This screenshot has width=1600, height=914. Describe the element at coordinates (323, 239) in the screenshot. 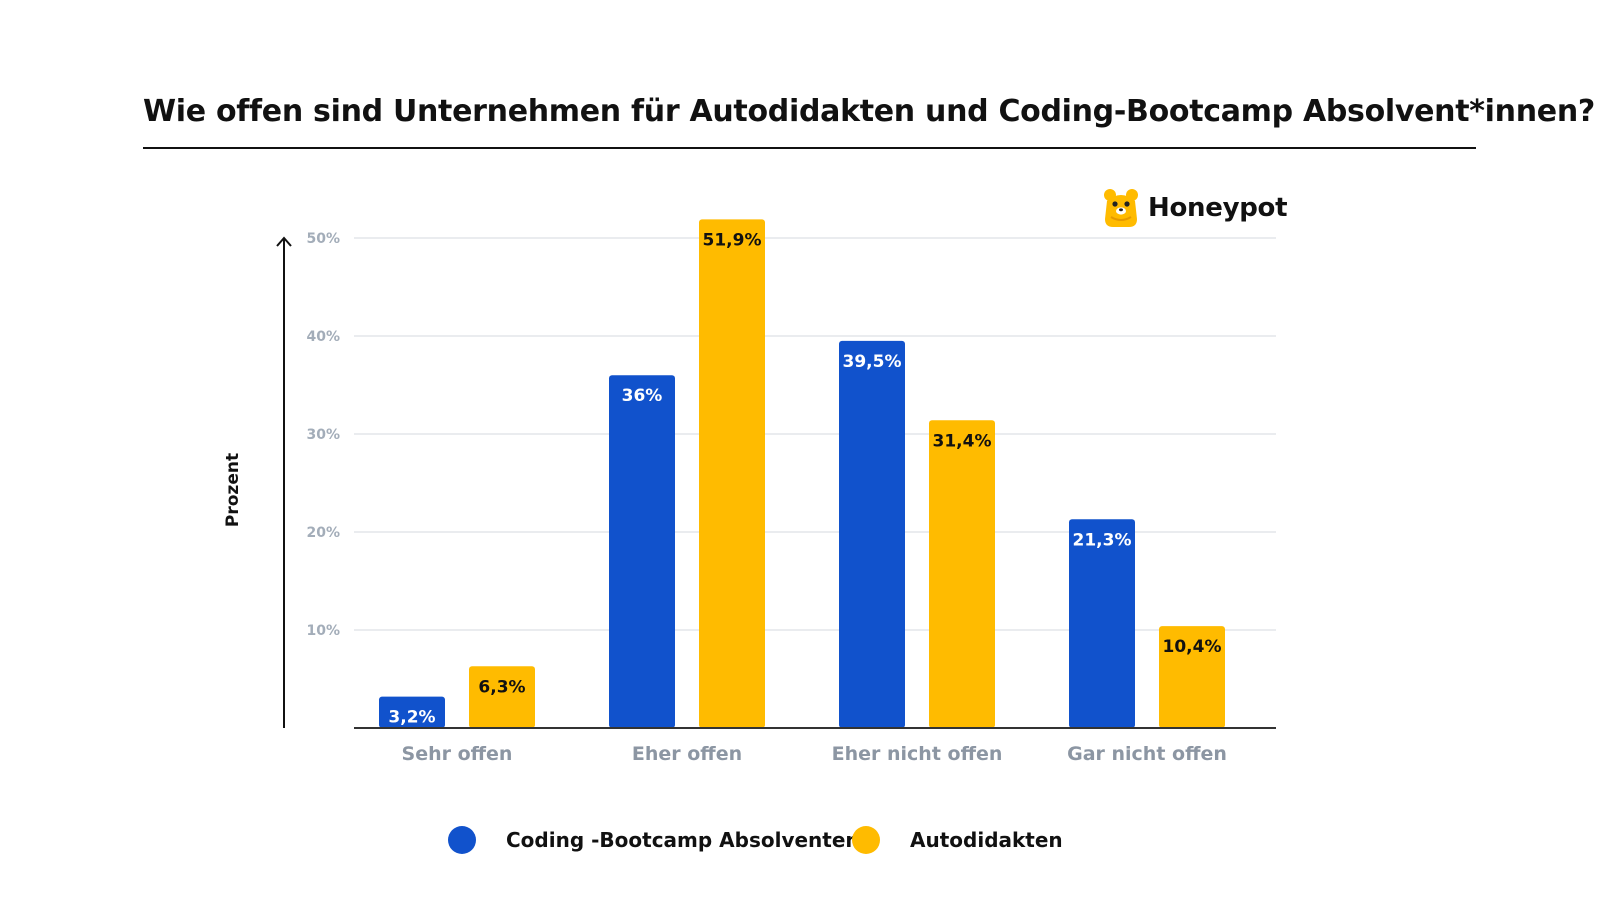

I see `y-tick-label: 50%` at that location.